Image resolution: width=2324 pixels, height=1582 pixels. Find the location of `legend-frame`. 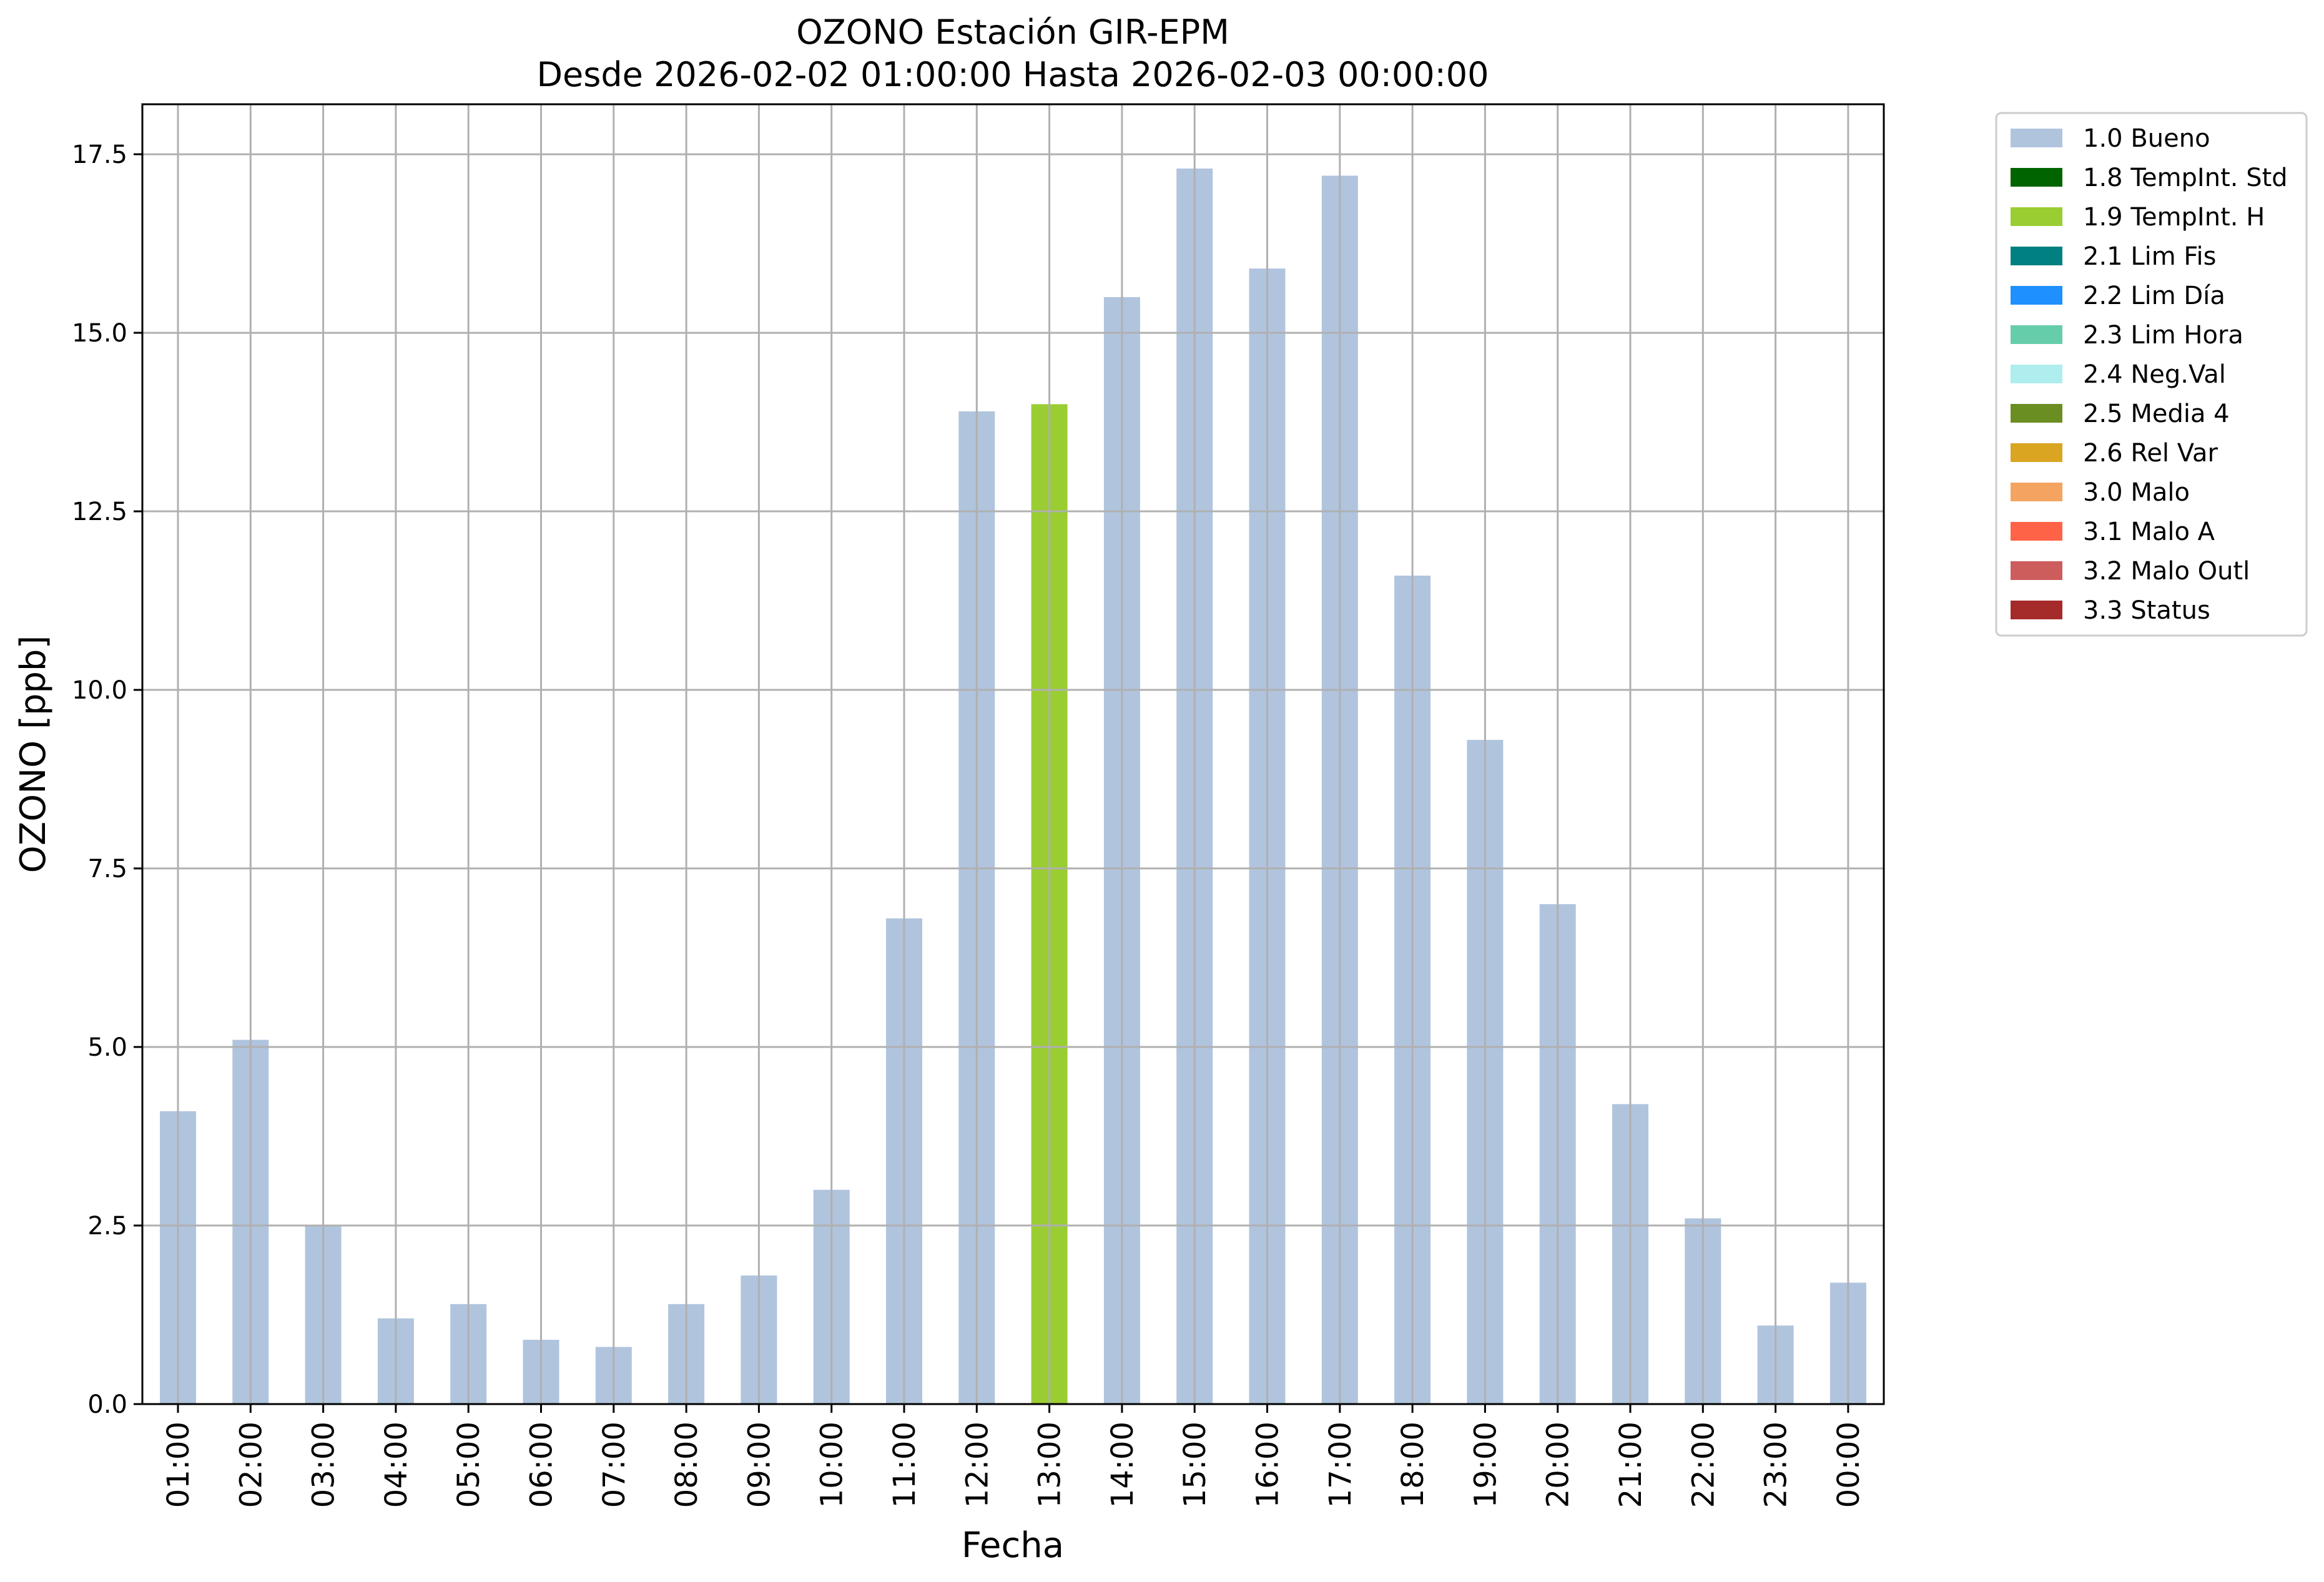

legend-frame is located at coordinates (2151, 374).